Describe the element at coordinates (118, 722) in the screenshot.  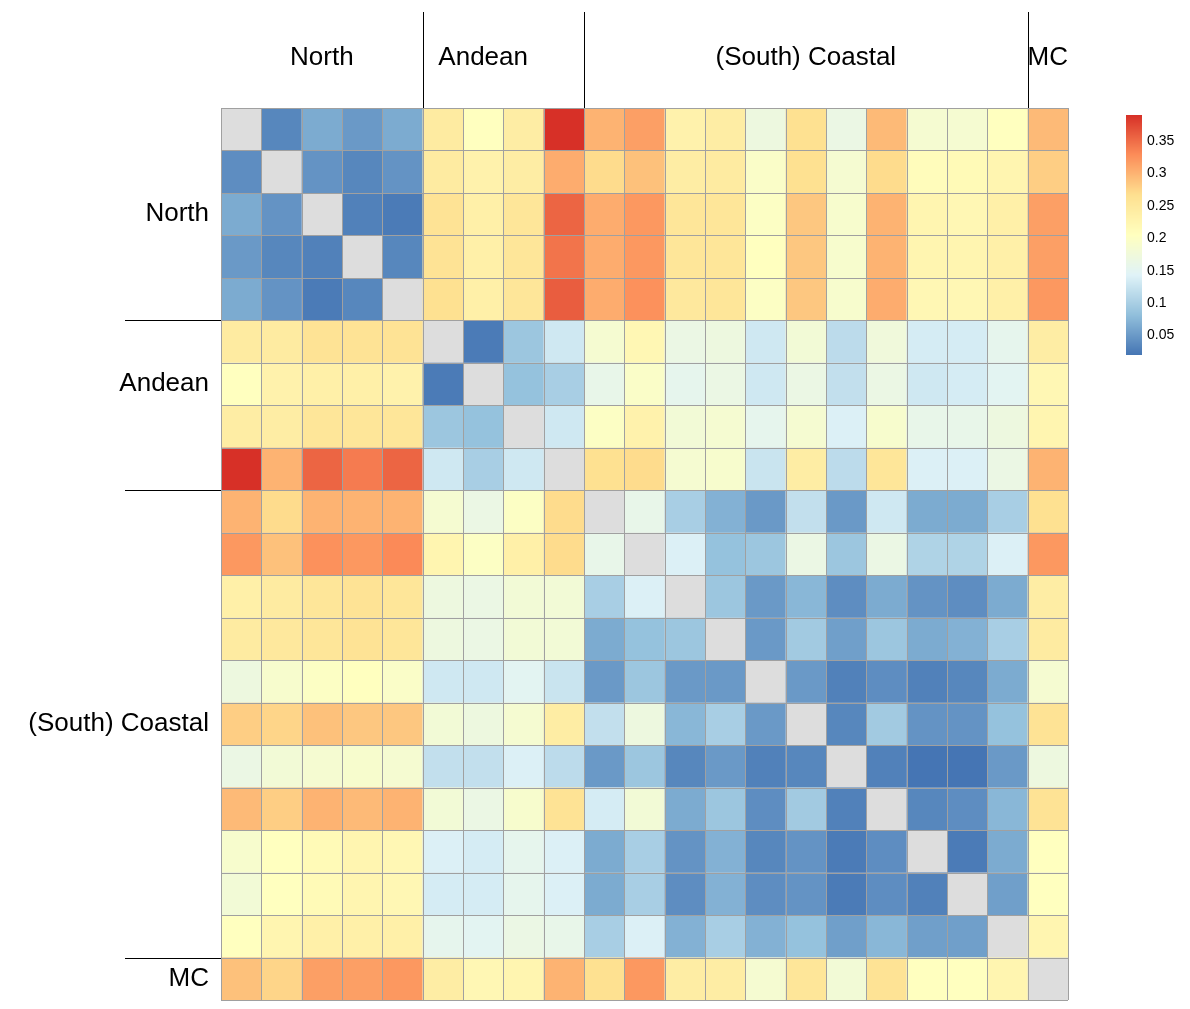
I see `y-tick-label: (South) Coastal` at that location.